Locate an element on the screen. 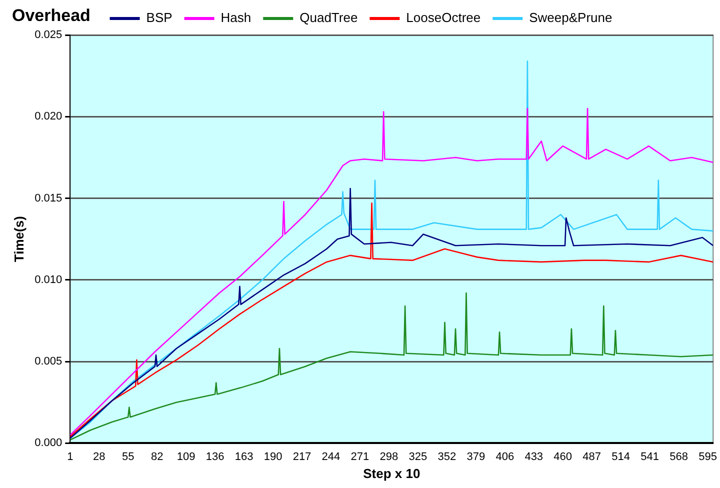  legend-label: QuadTree is located at coordinates (329, 18).